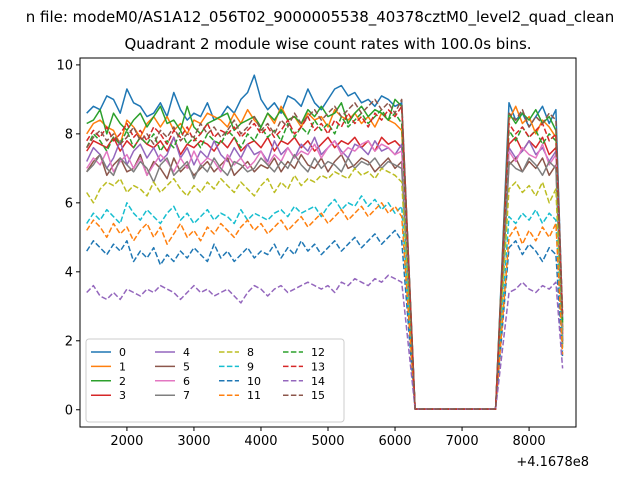  What do you see at coordinates (69, 410) in the screenshot?
I see `y-tick-label: 0` at bounding box center [69, 410].